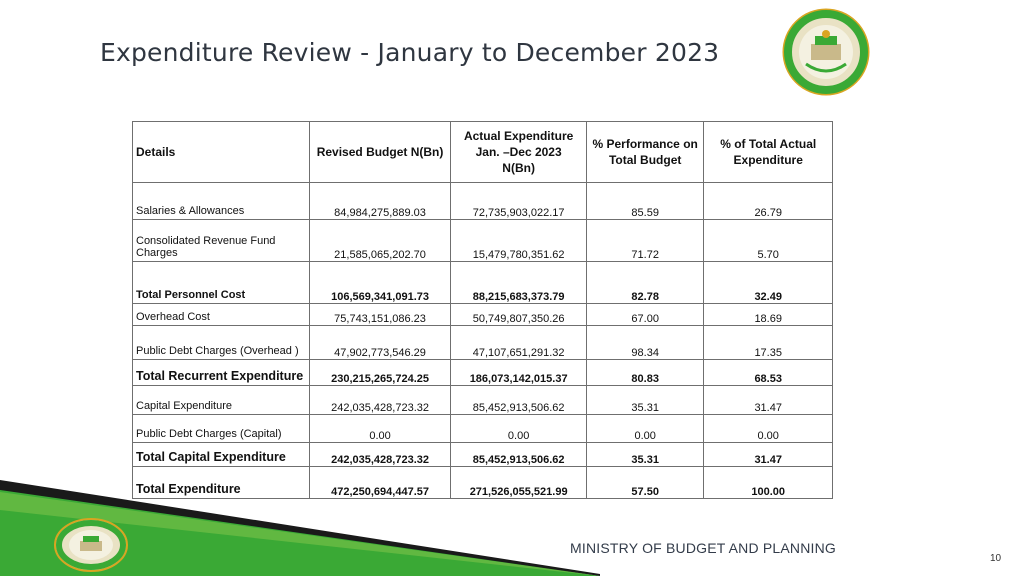 This screenshot has height=576, width=1024. I want to click on row-performance: 71.72, so click(645, 240).